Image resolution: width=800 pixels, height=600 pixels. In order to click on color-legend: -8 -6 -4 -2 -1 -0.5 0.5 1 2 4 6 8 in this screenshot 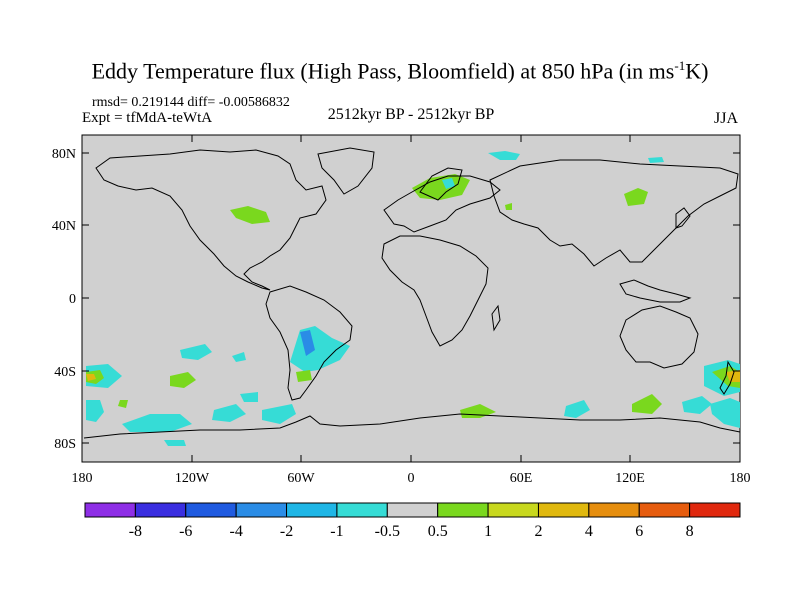, I will do `click(412, 521)`.